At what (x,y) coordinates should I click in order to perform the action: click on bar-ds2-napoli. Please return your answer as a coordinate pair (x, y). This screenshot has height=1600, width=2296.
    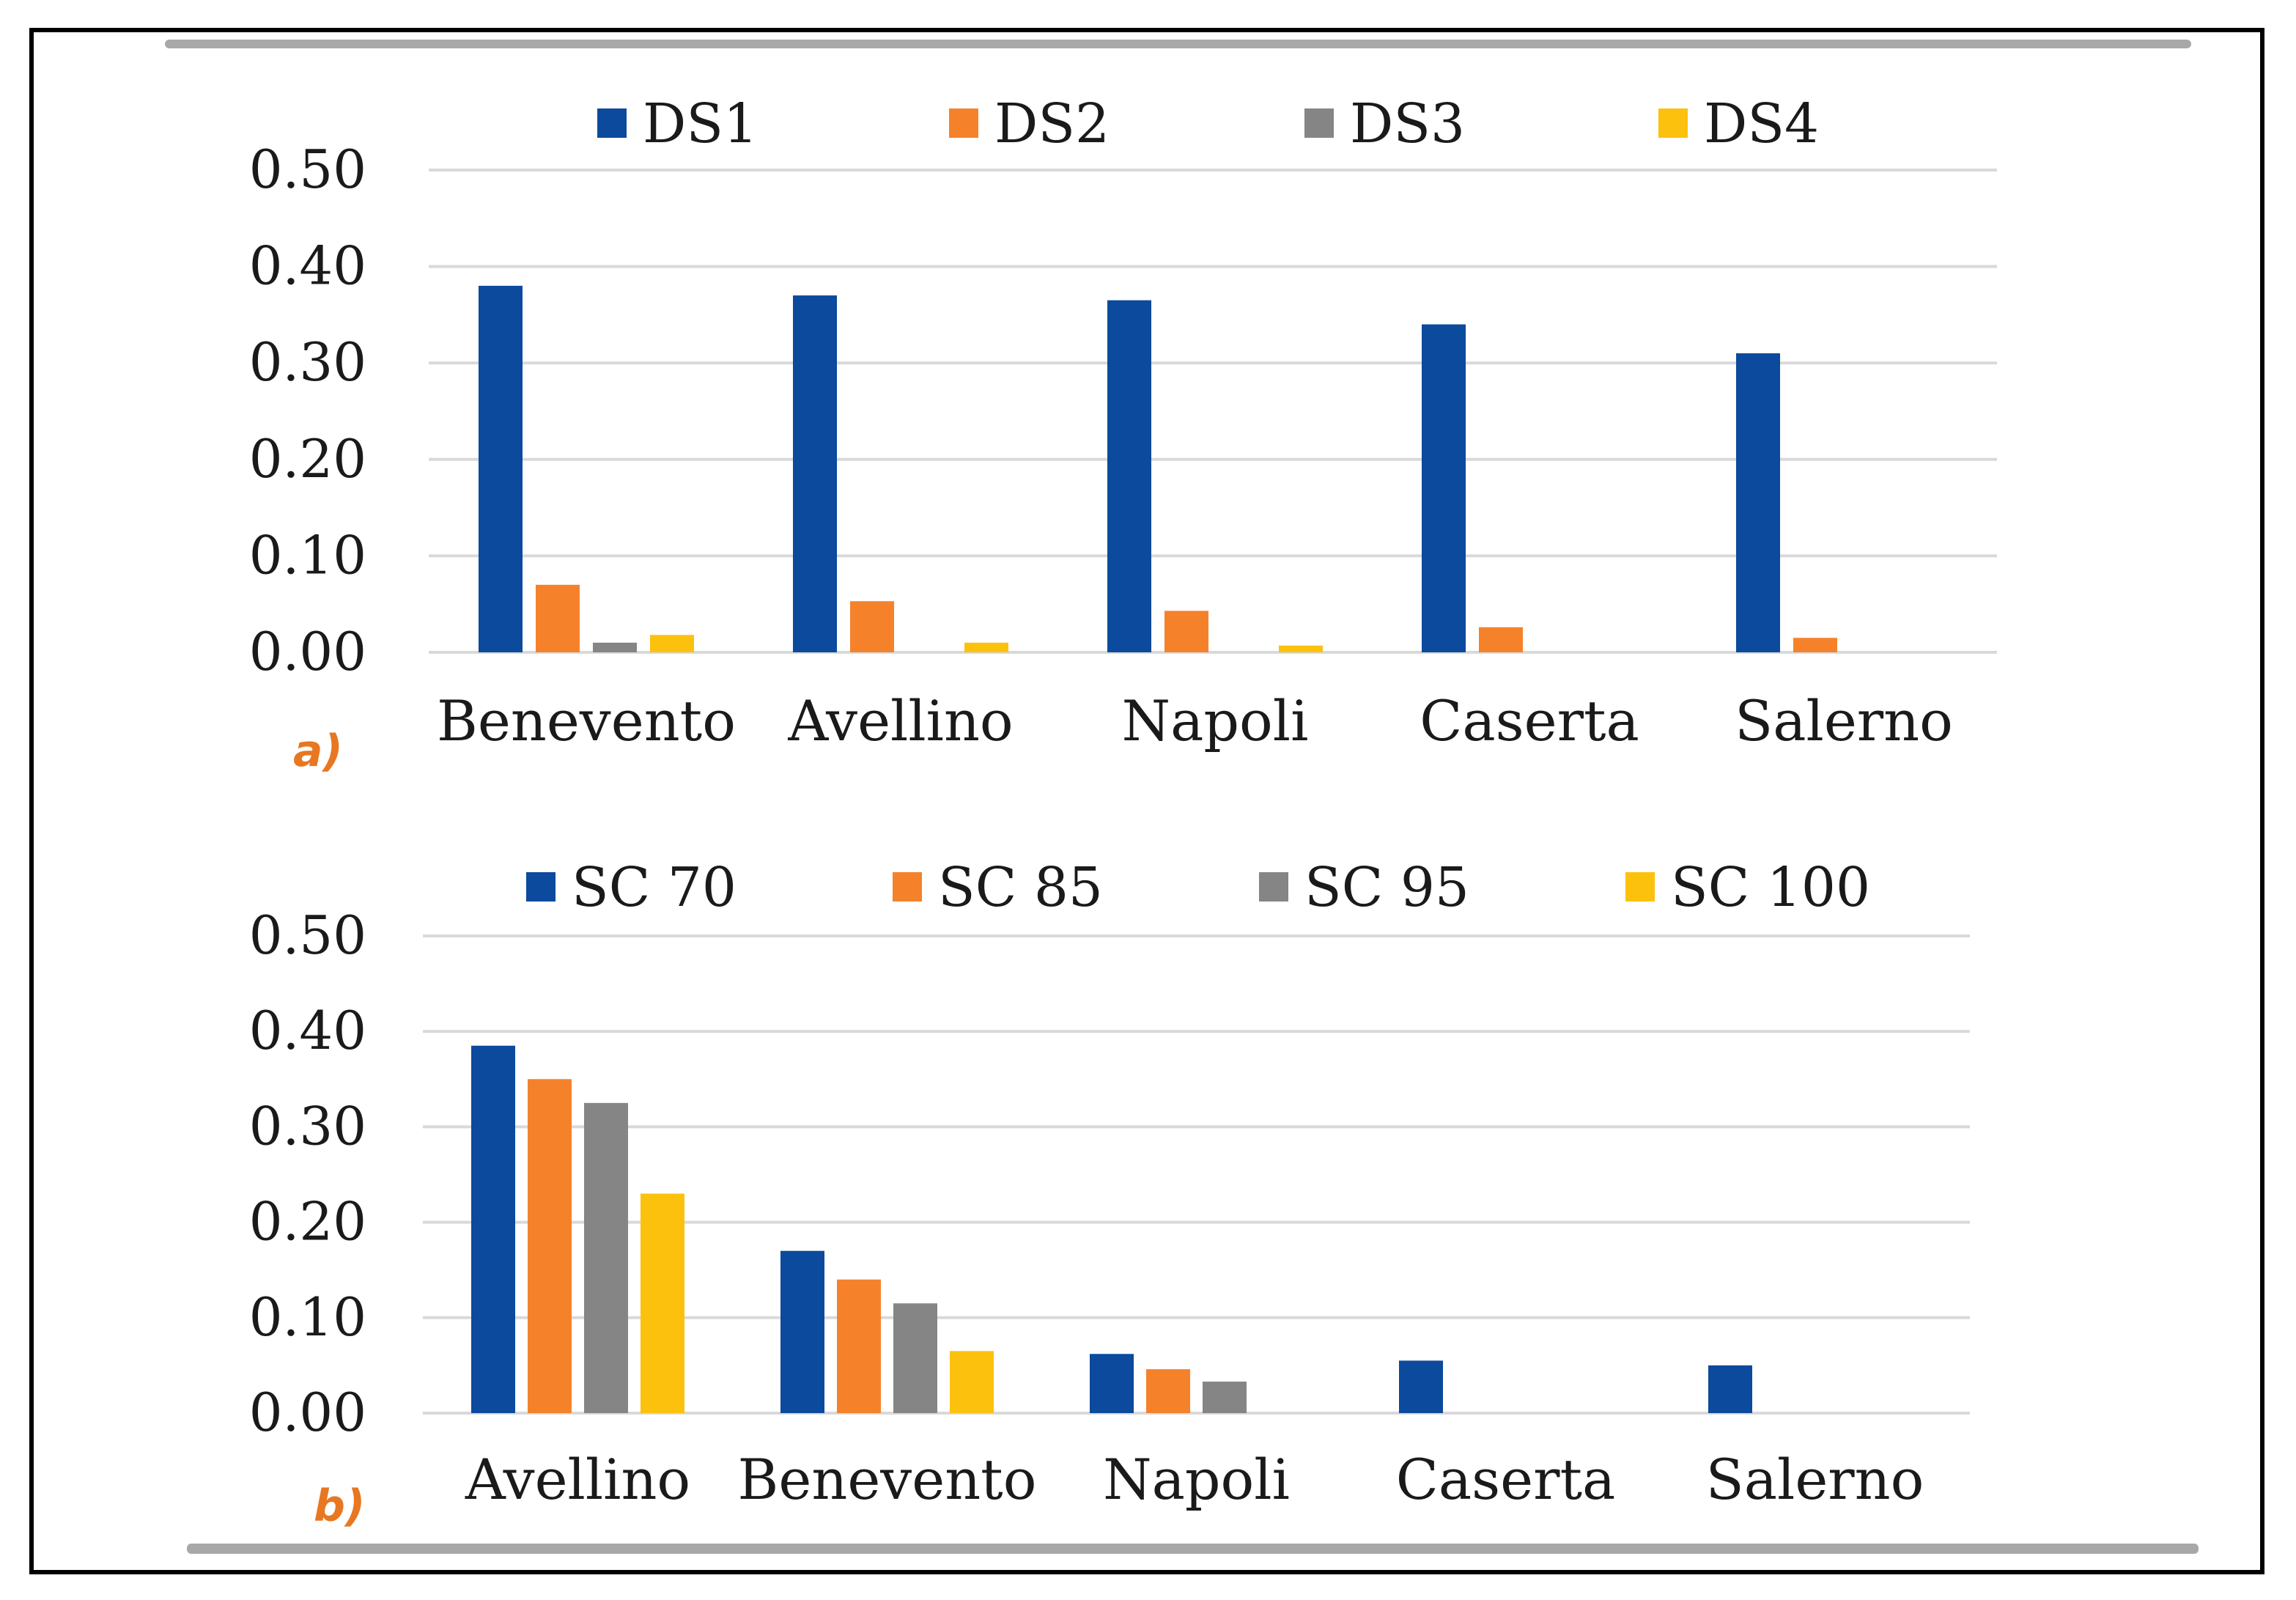
    Looking at the image, I should click on (1186, 631).